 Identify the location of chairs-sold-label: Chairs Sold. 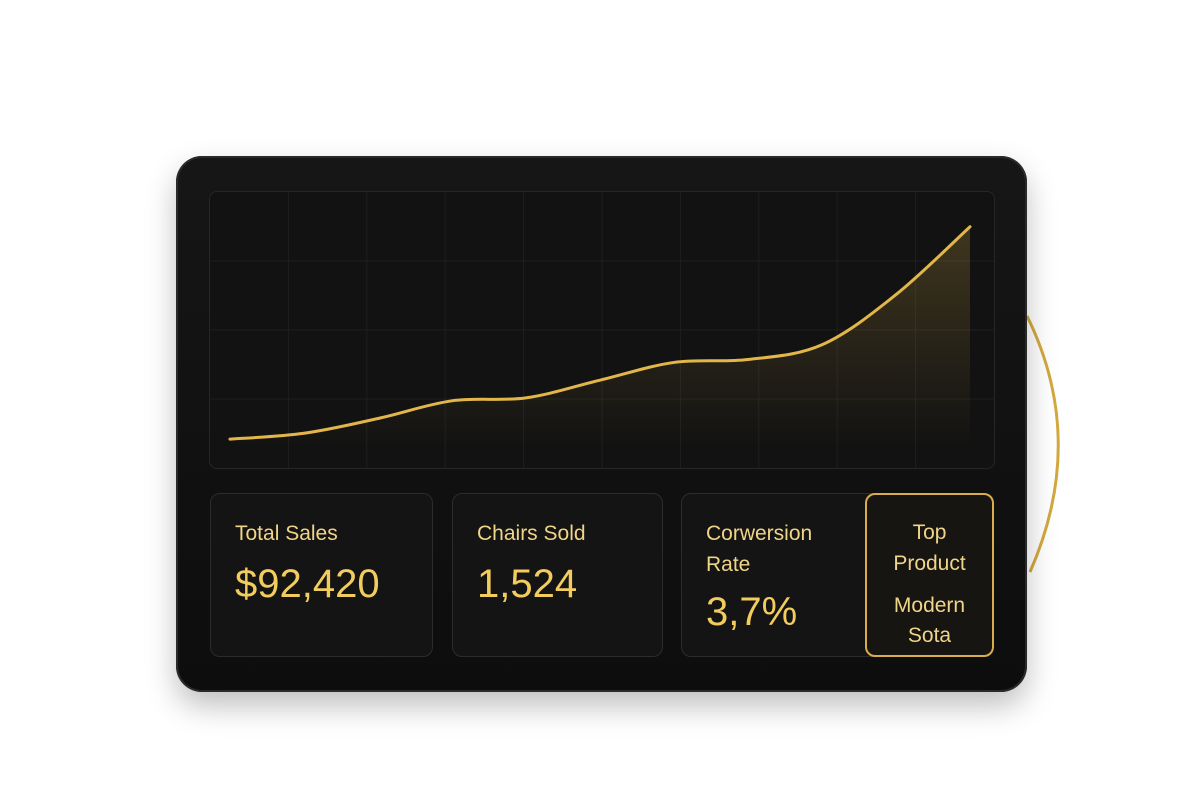
(531, 533).